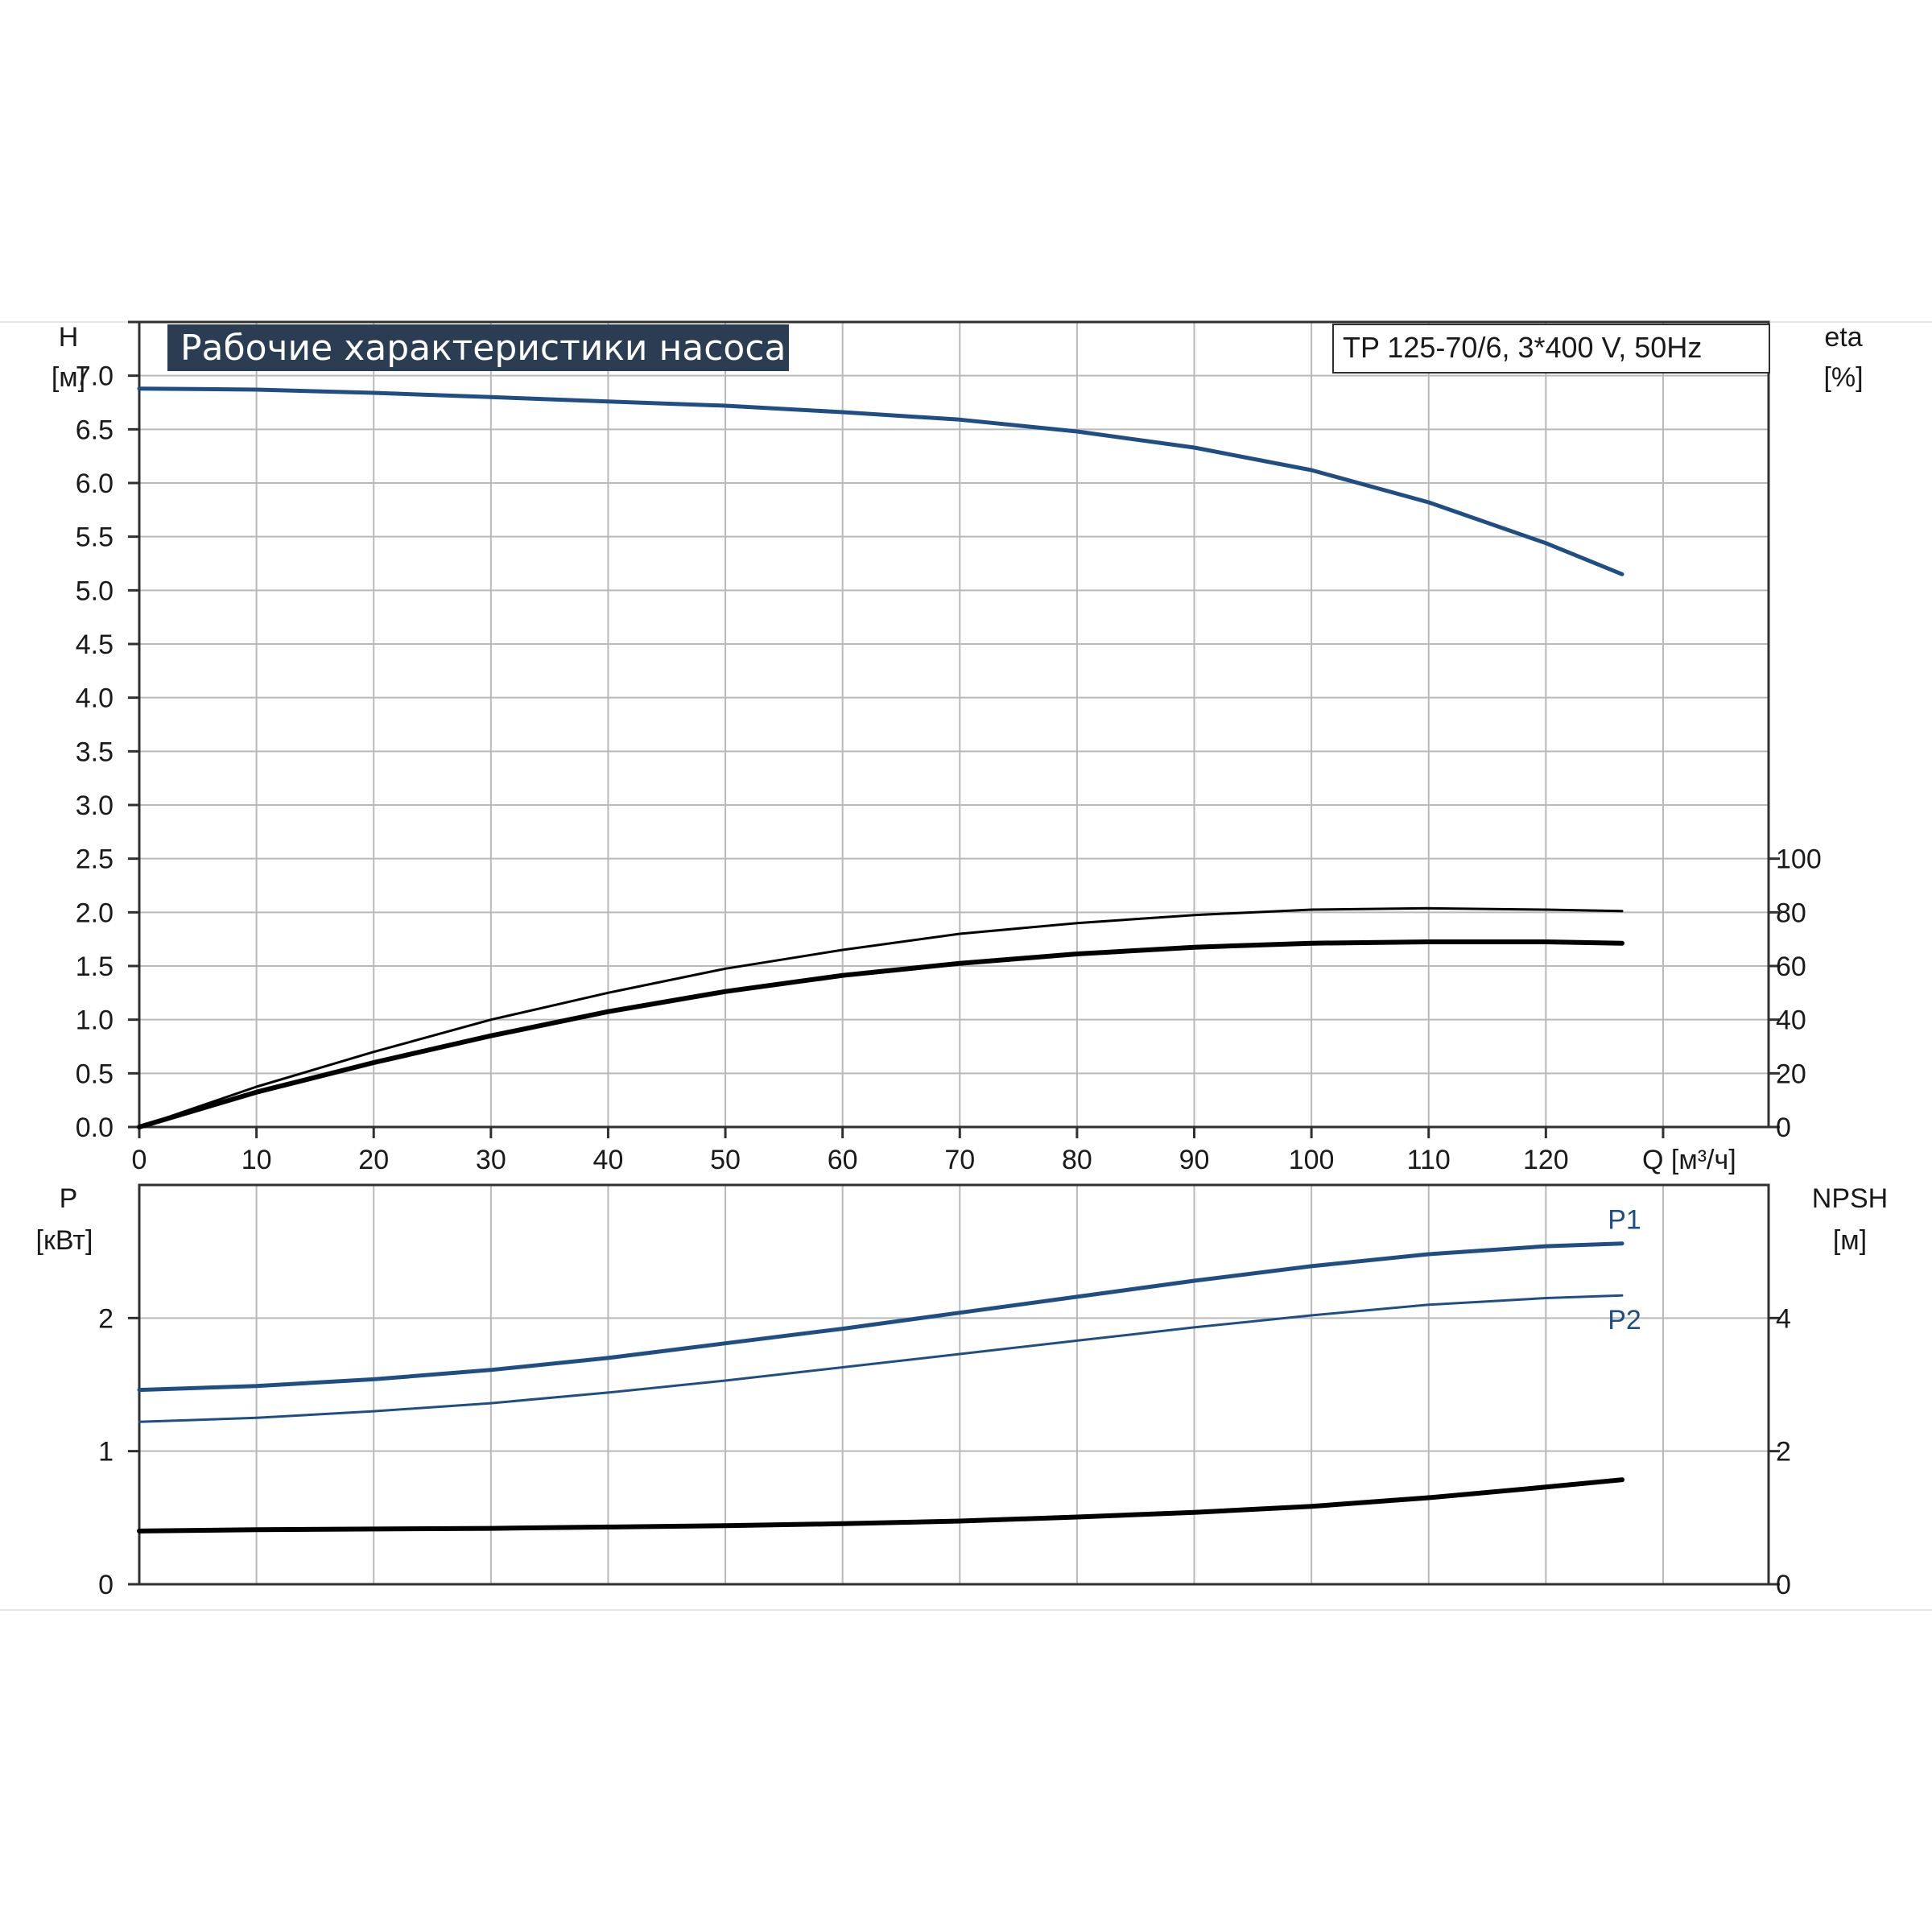  What do you see at coordinates (95, 645) in the screenshot?
I see `top-y-tick-label: 4.5` at bounding box center [95, 645].